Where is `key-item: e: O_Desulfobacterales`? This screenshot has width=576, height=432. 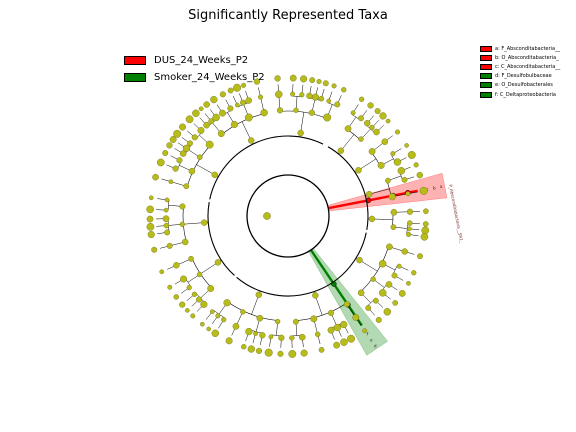 key-item: e: O_Desulfobacterales is located at coordinates (520, 85).